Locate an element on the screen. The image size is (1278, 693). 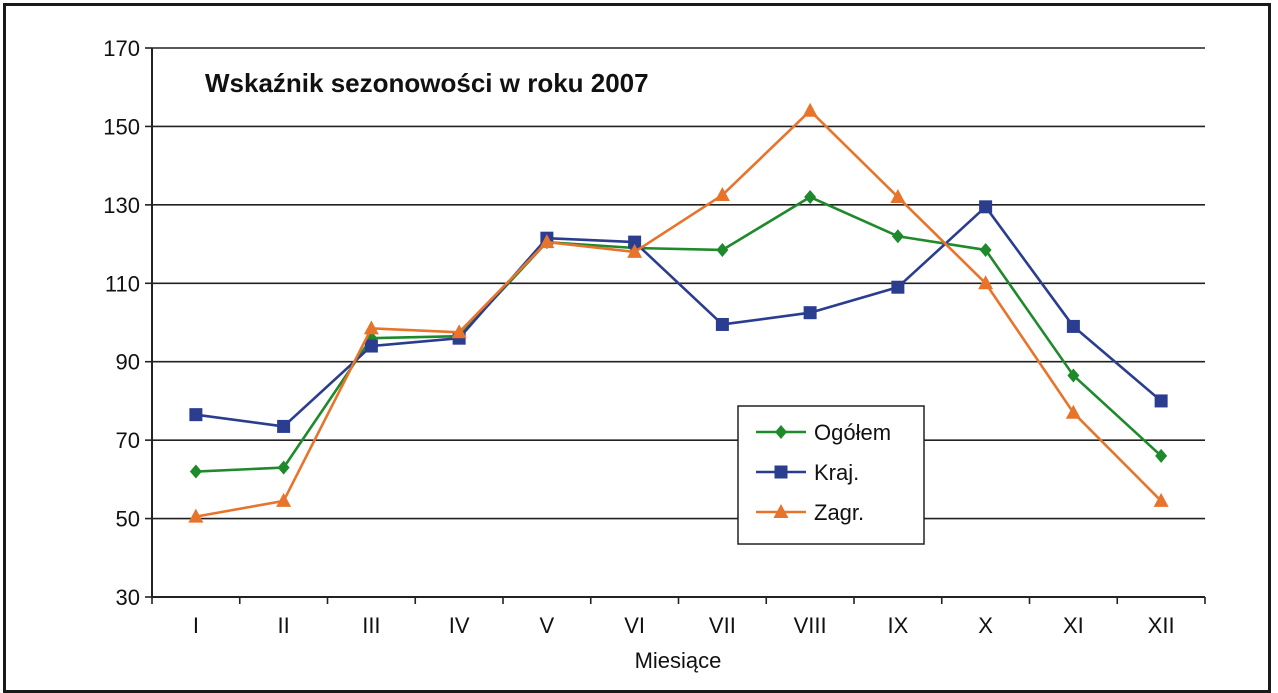
y-tick-label: 150 is located at coordinates (121, 126).